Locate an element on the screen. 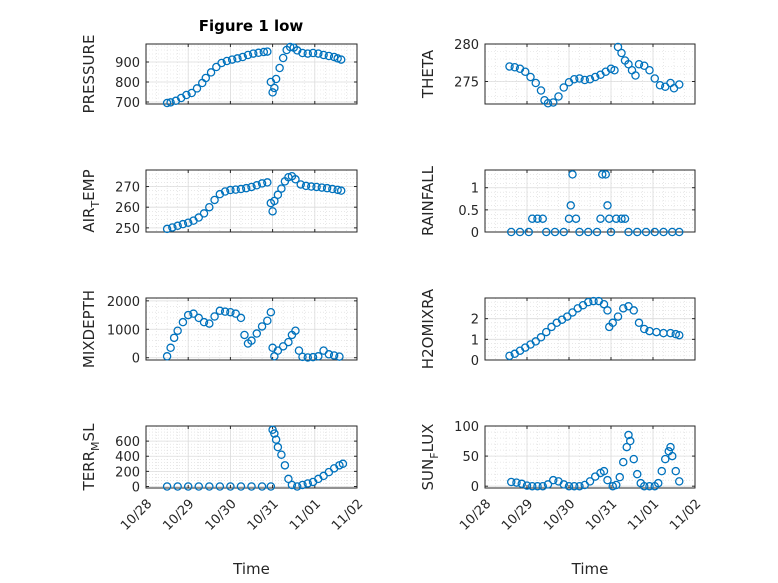 This screenshot has width=778, height=583. y-tick-label: 1 is located at coordinates (475, 189).